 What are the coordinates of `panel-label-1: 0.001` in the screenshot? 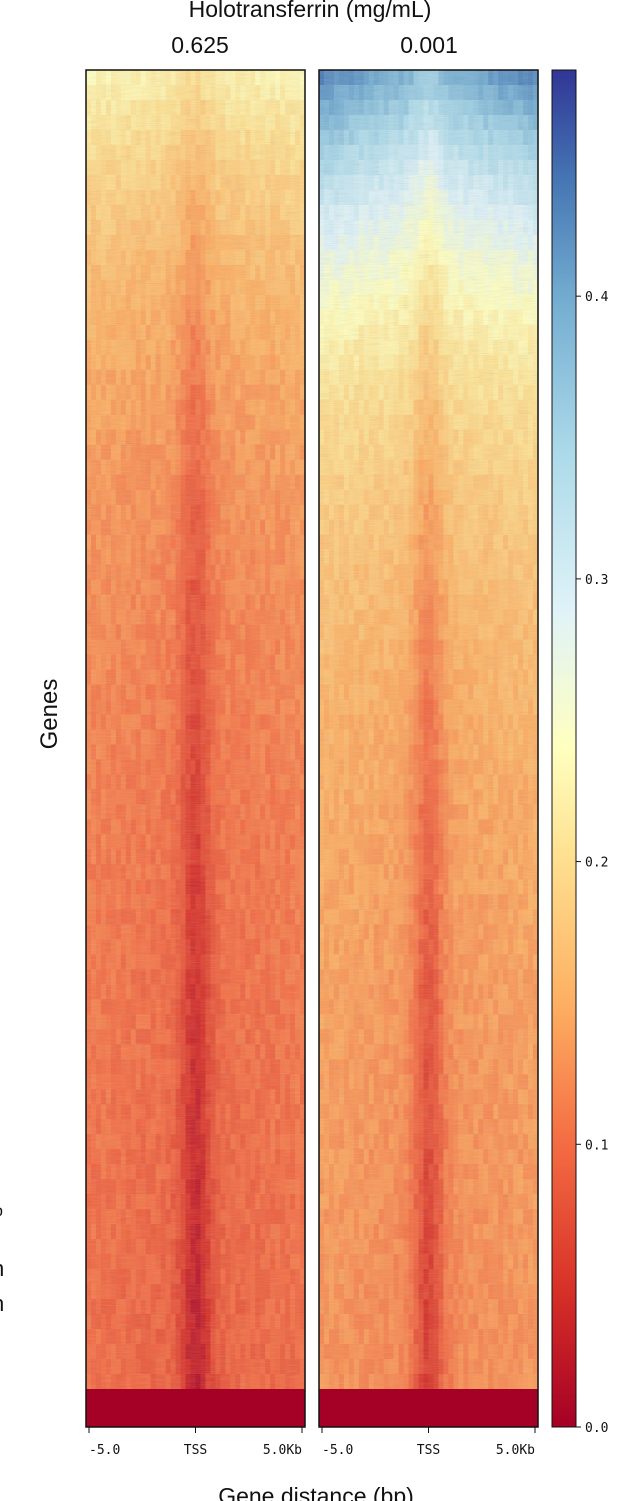 It's located at (429, 45).